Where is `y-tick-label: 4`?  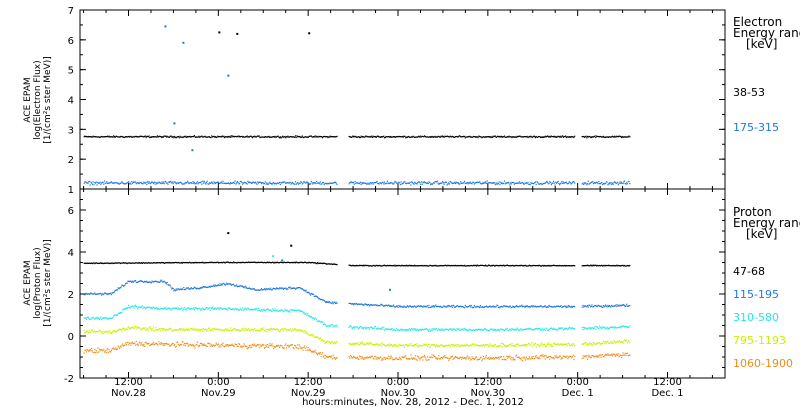 y-tick-label: 4 is located at coordinates (71, 101).